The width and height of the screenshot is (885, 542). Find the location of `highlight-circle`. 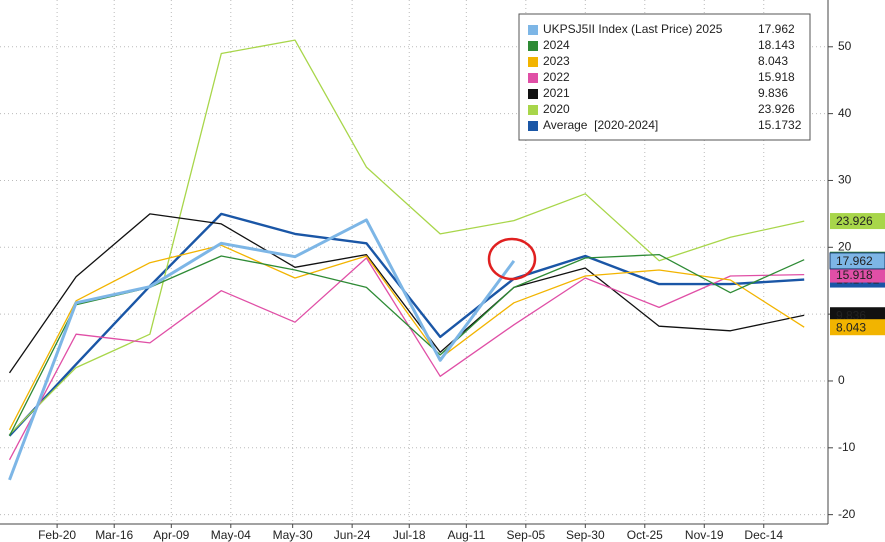

highlight-circle is located at coordinates (512, 259).